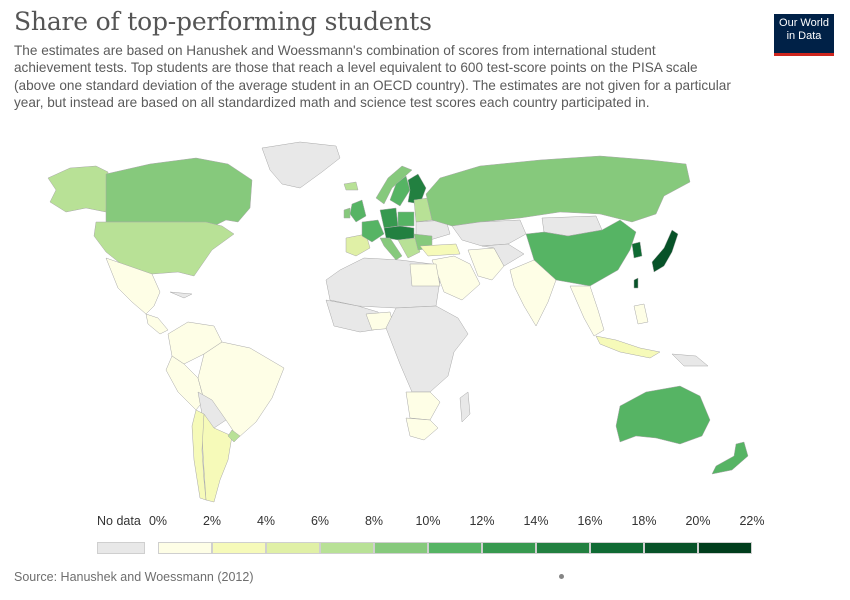 This screenshot has width=850, height=600. What do you see at coordinates (351, 186) in the screenshot?
I see `map-country-iceland` at bounding box center [351, 186].